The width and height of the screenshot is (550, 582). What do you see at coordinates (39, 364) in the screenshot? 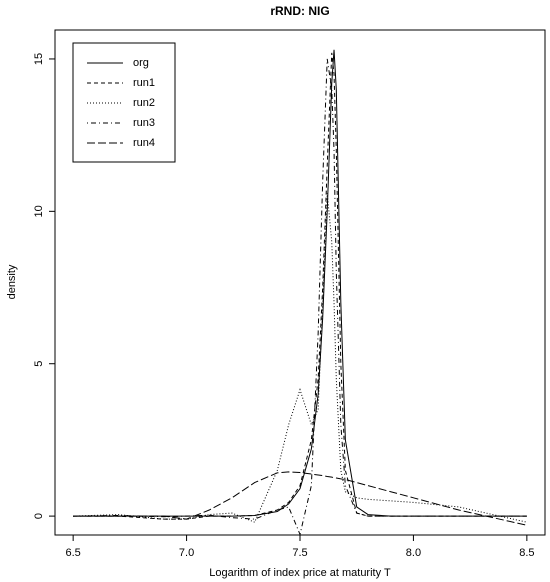
I see `y-tick-label: 5` at bounding box center [39, 364].